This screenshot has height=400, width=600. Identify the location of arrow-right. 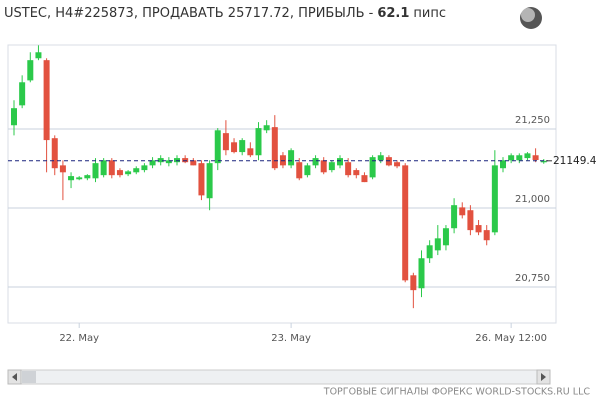
(543, 377).